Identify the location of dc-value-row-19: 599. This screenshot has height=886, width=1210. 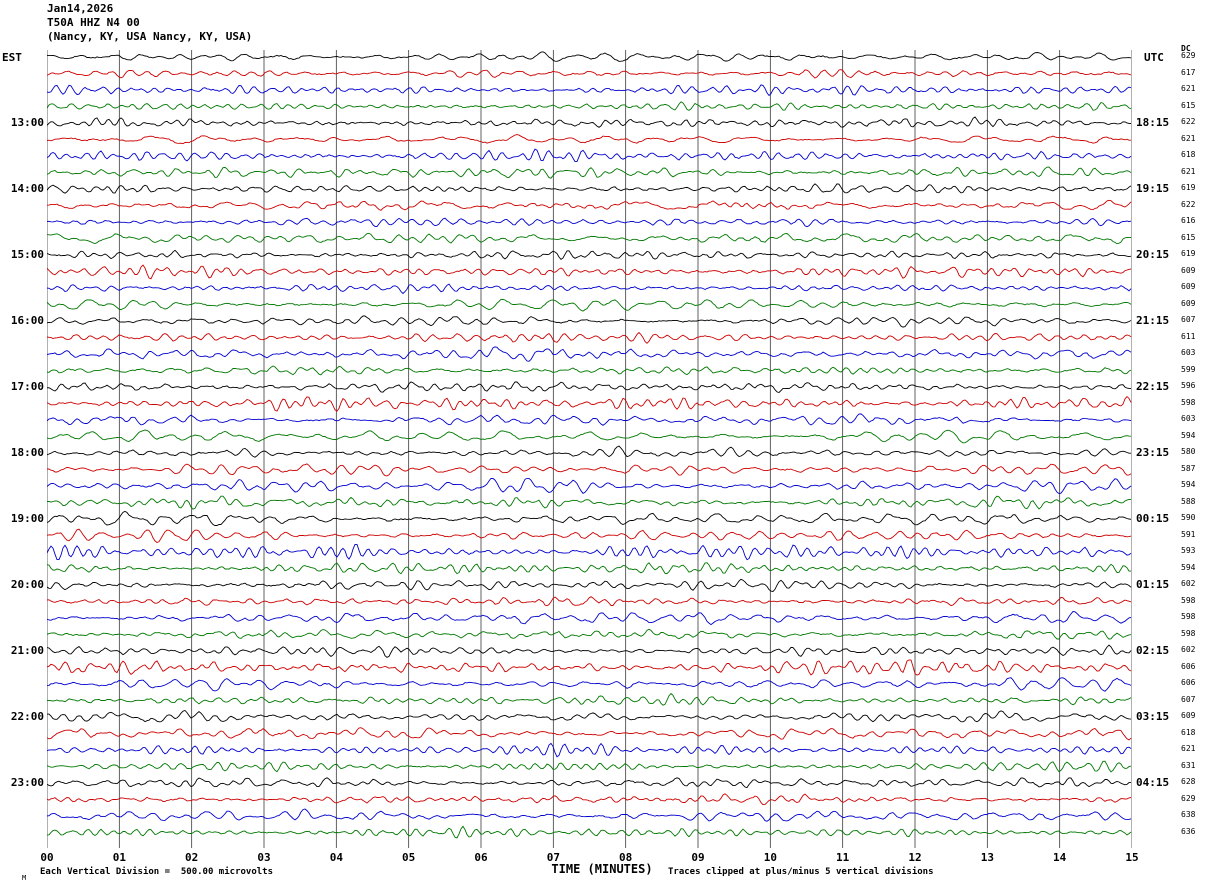
(1188, 369).